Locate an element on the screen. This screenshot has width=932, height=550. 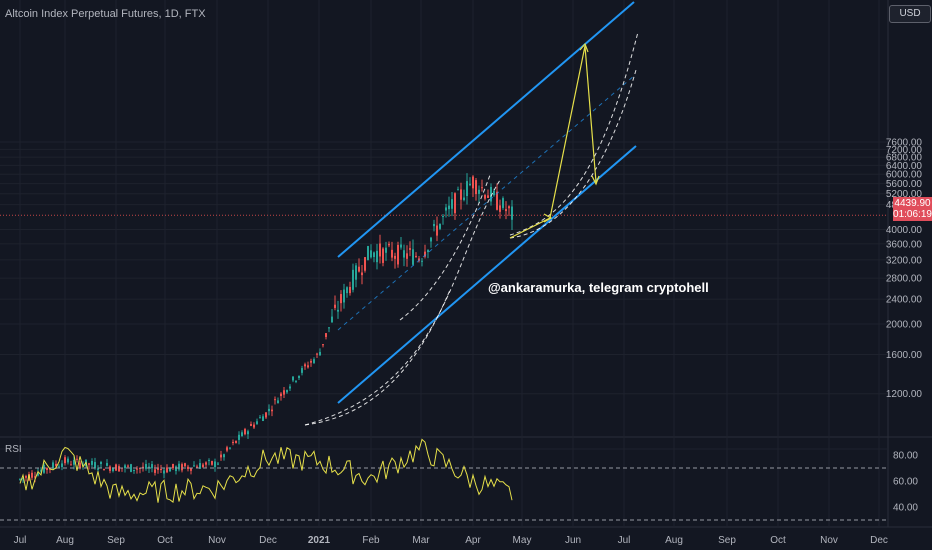
time-tick-label: Sep is located at coordinates (727, 540).